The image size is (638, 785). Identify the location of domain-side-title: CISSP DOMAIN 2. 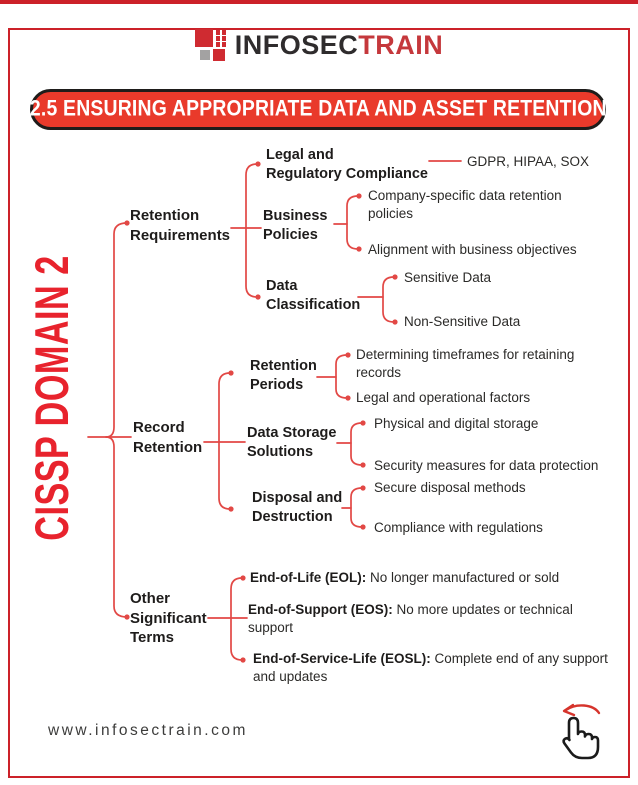
(51, 398).